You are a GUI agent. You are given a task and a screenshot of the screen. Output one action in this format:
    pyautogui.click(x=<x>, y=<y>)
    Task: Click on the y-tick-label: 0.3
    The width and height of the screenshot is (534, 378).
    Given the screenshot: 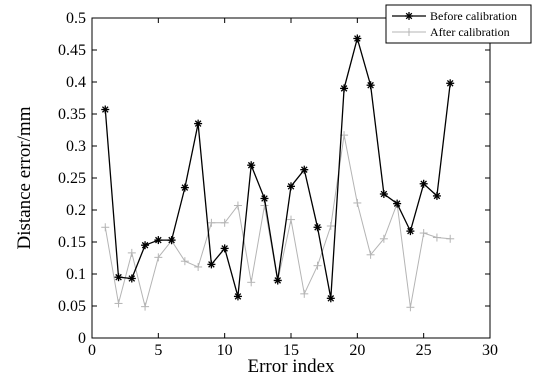 What is the action you would take?
    pyautogui.click(x=76, y=146)
    